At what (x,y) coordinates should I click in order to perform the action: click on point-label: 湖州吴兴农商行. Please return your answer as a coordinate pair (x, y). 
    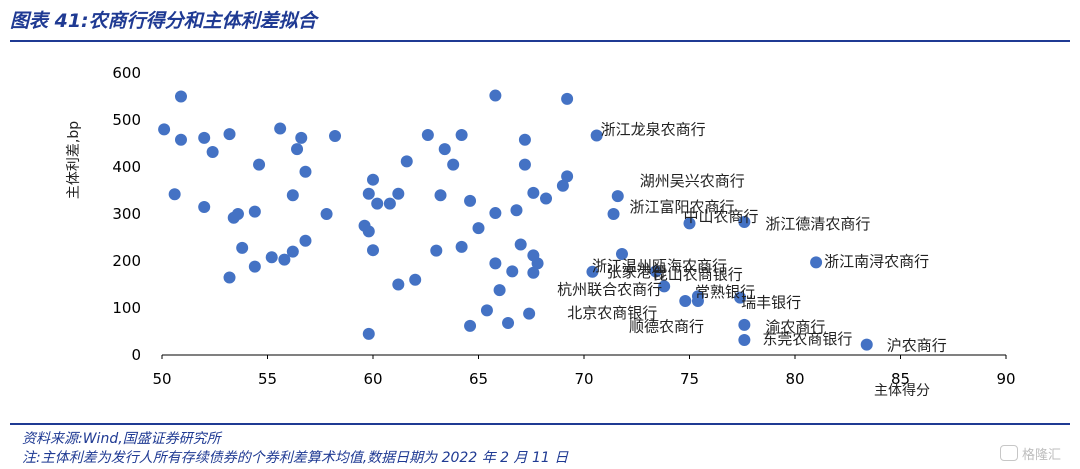
    Looking at the image, I should click on (692, 181).